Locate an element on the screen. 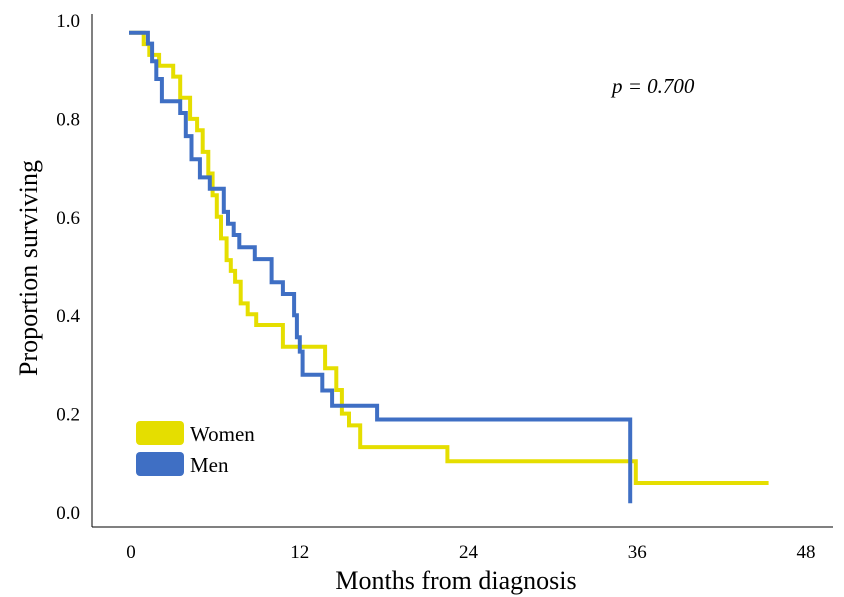 Image resolution: width=844 pixels, height=597 pixels. x-tick-label: 48 is located at coordinates (806, 552).